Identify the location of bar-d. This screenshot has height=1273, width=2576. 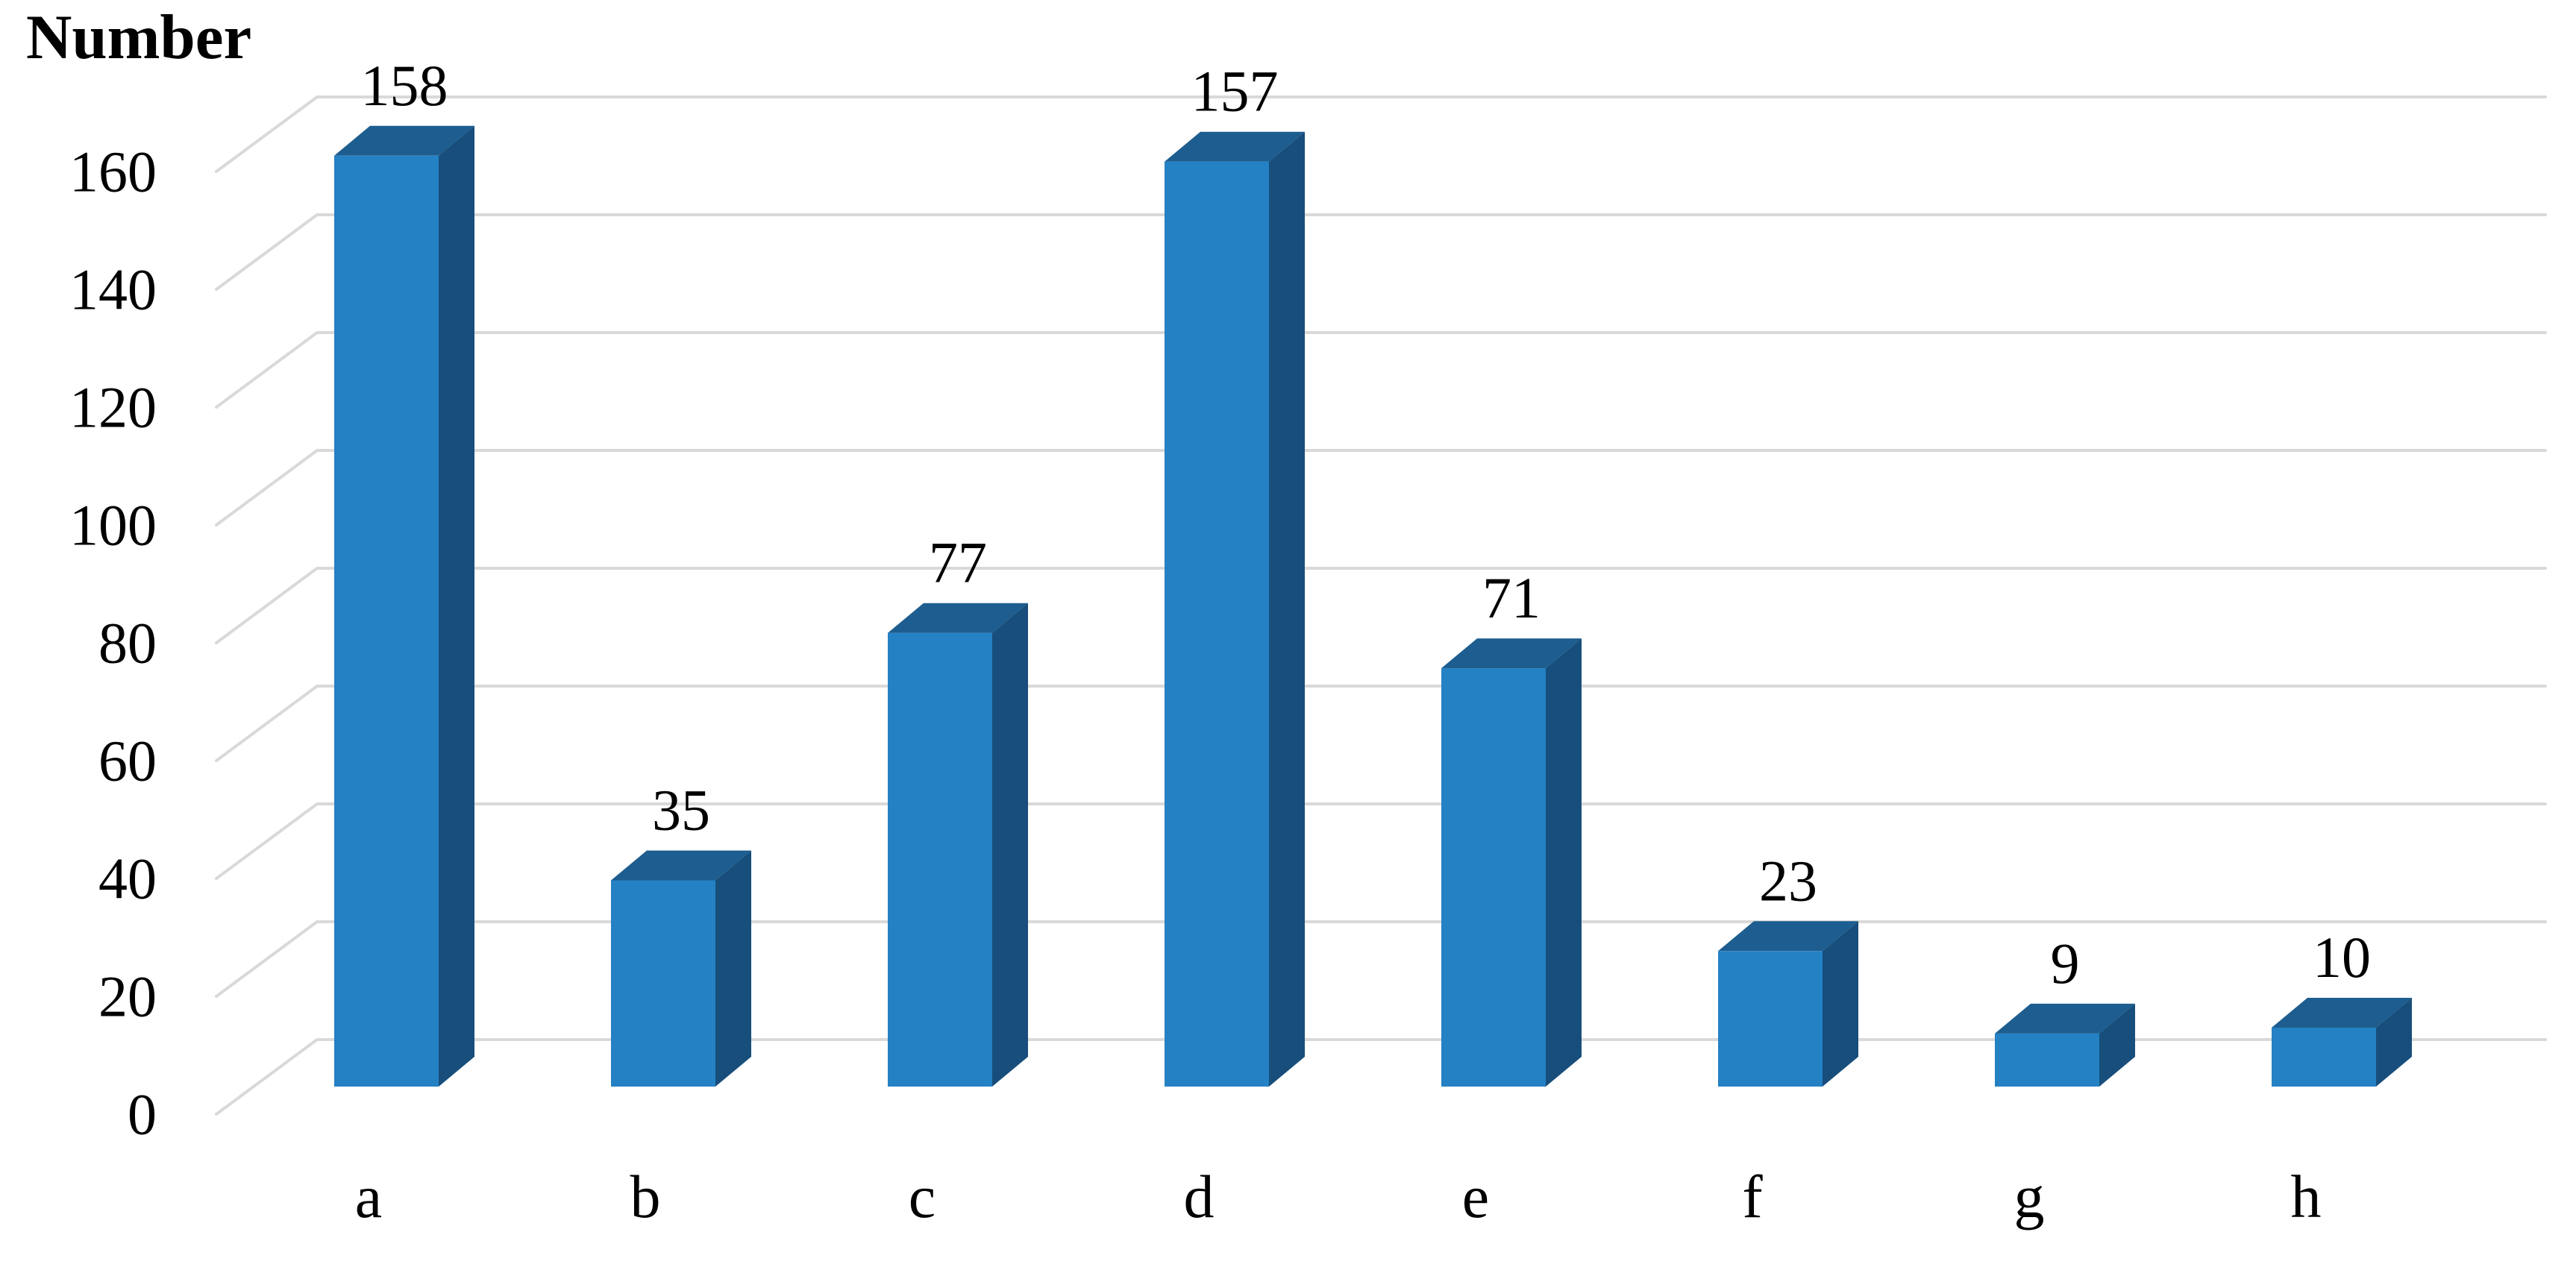
(1235, 609).